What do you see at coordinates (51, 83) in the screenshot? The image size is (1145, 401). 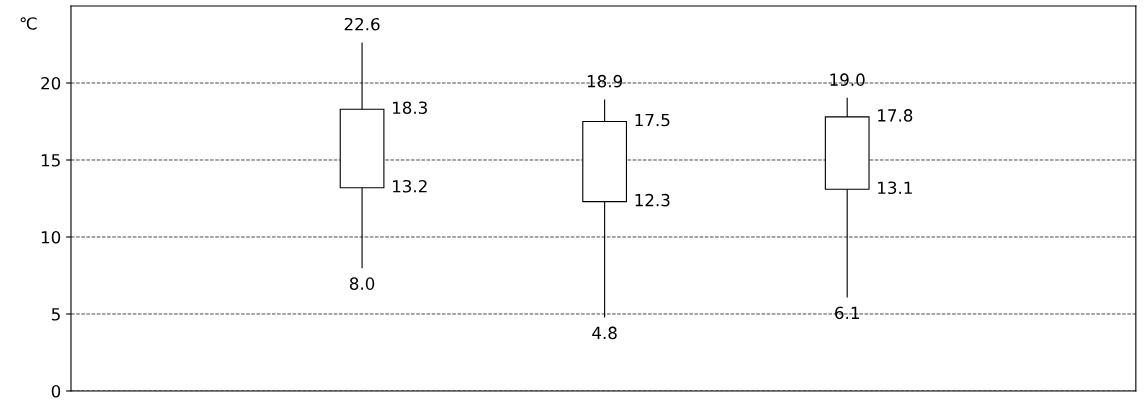 I see `y-tick-label: 20` at bounding box center [51, 83].